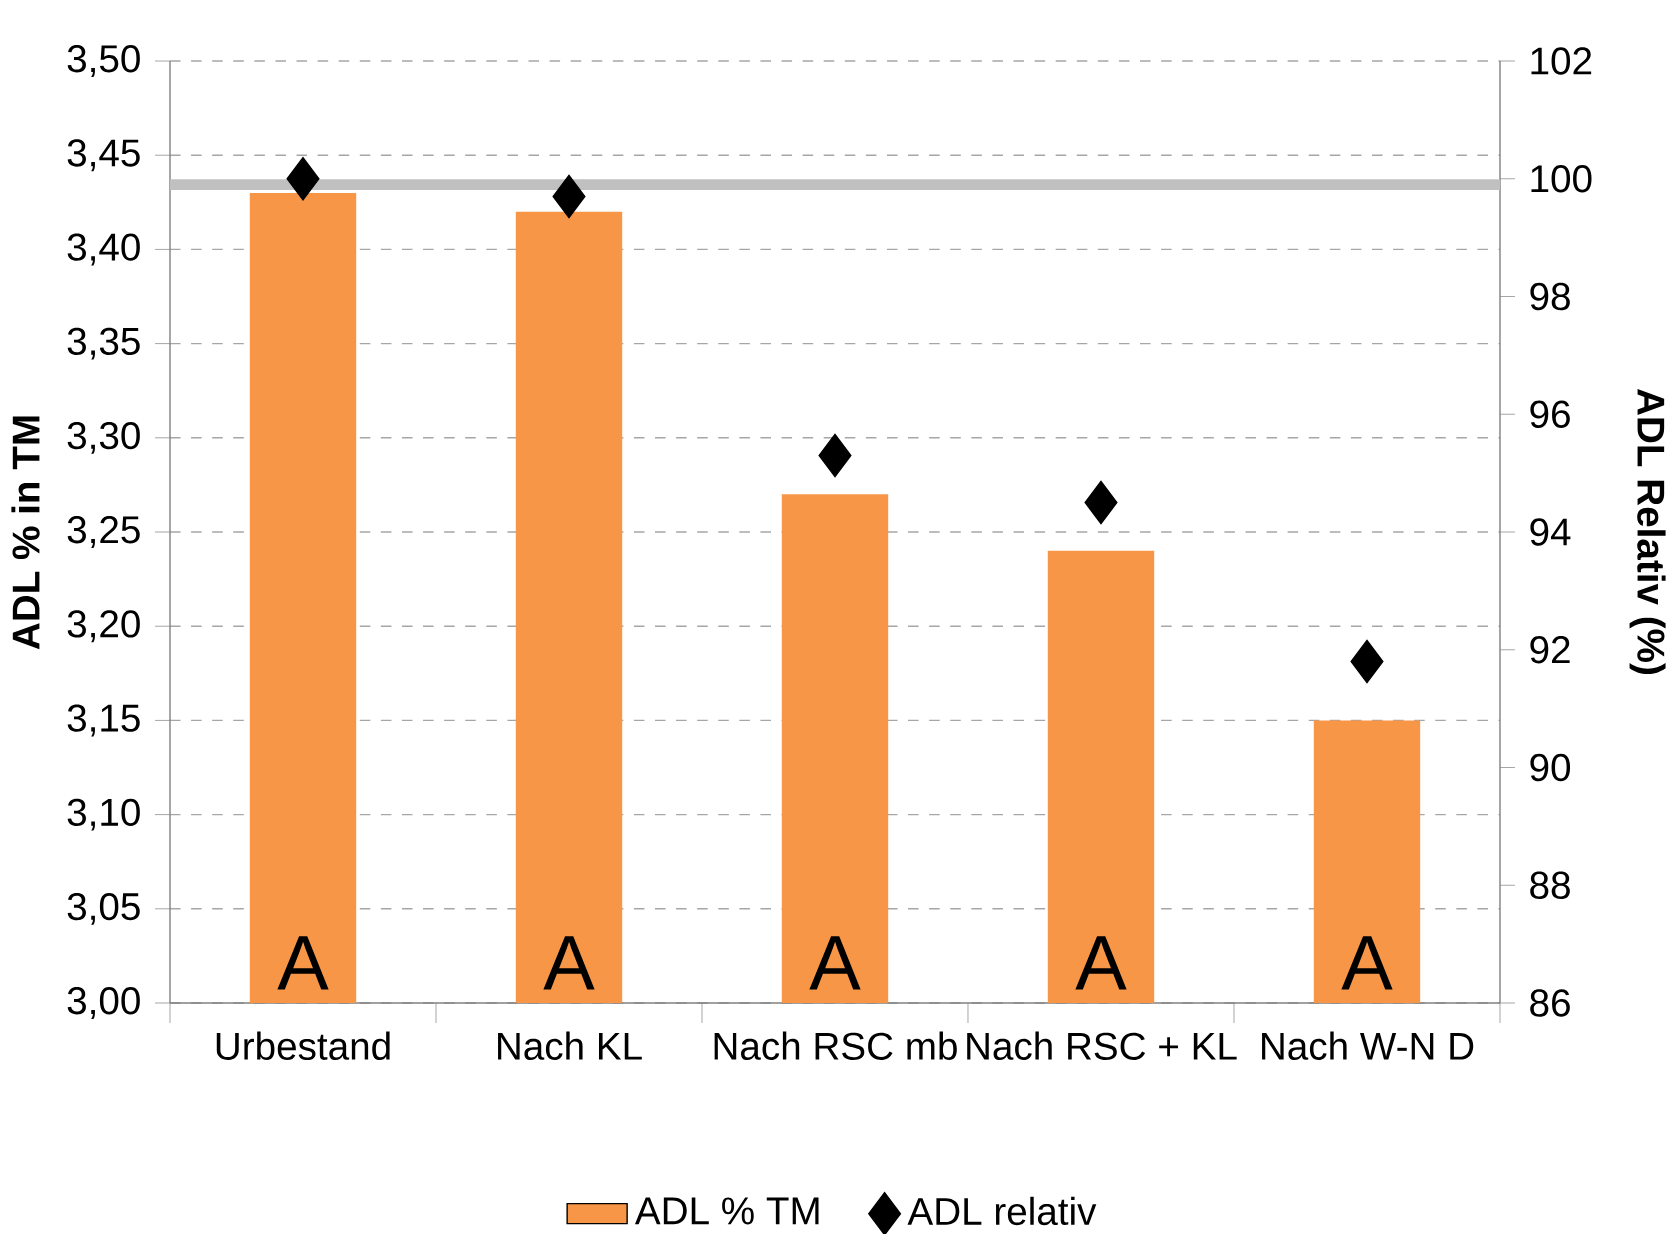 The image size is (1667, 1234). I want to click on y2-tick-label: 94, so click(1550, 532).